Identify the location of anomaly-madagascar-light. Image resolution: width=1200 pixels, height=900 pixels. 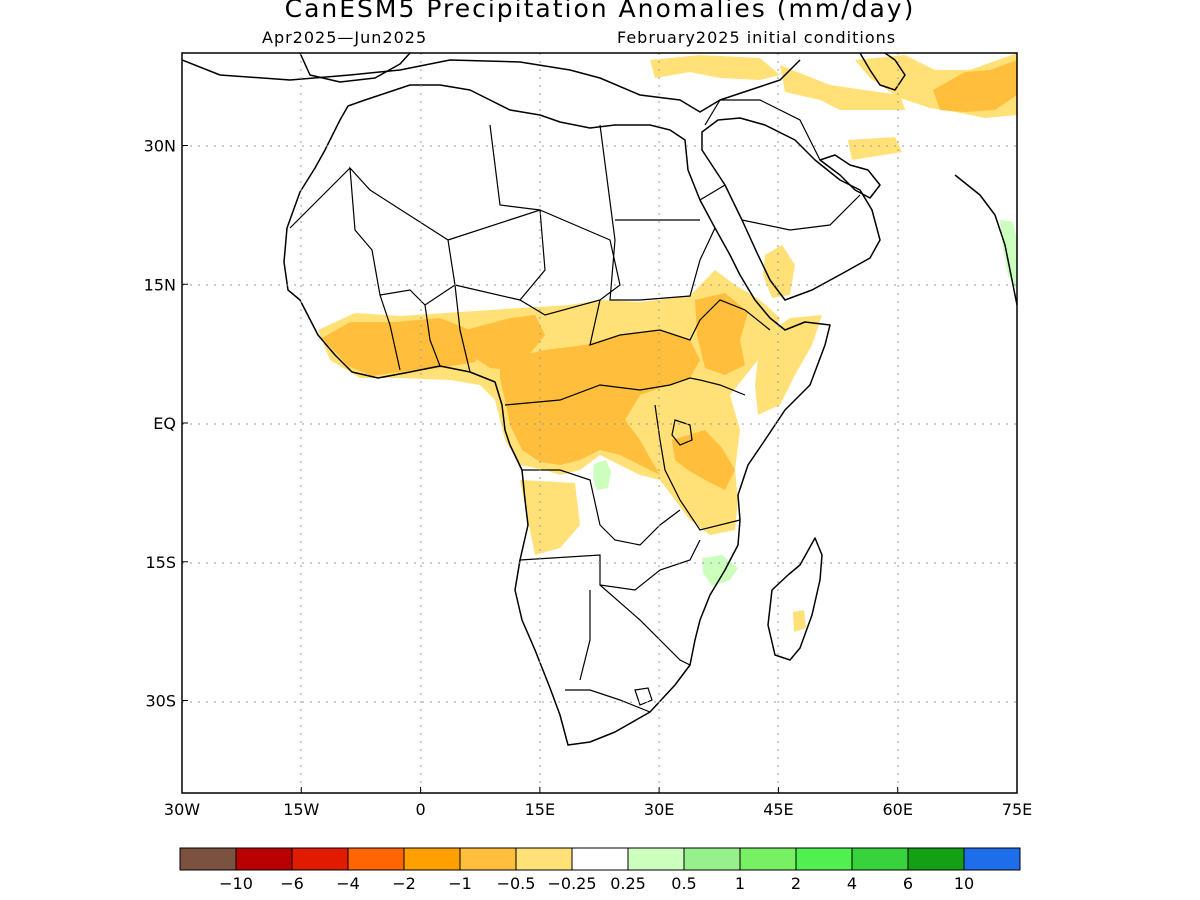
(799, 621).